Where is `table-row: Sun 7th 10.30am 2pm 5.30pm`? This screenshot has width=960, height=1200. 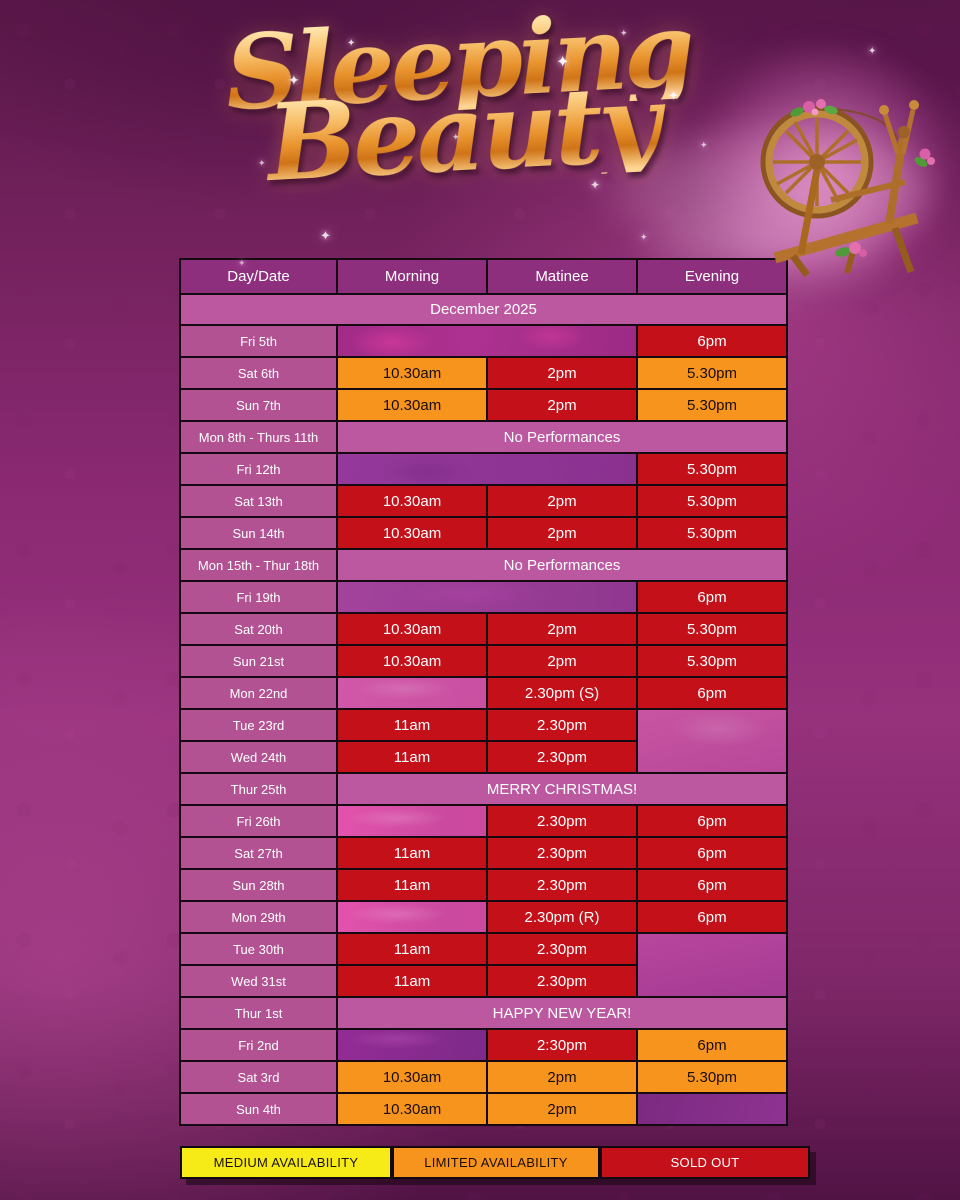 table-row: Sun 7th 10.30am 2pm 5.30pm is located at coordinates (483, 405).